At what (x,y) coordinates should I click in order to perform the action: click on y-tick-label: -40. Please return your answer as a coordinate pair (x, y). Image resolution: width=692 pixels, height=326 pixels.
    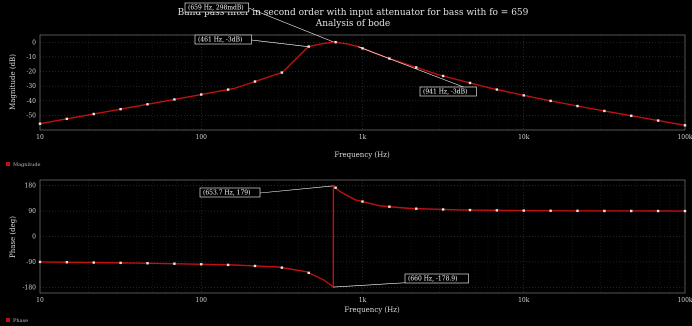
    Looking at the image, I should click on (31, 101).